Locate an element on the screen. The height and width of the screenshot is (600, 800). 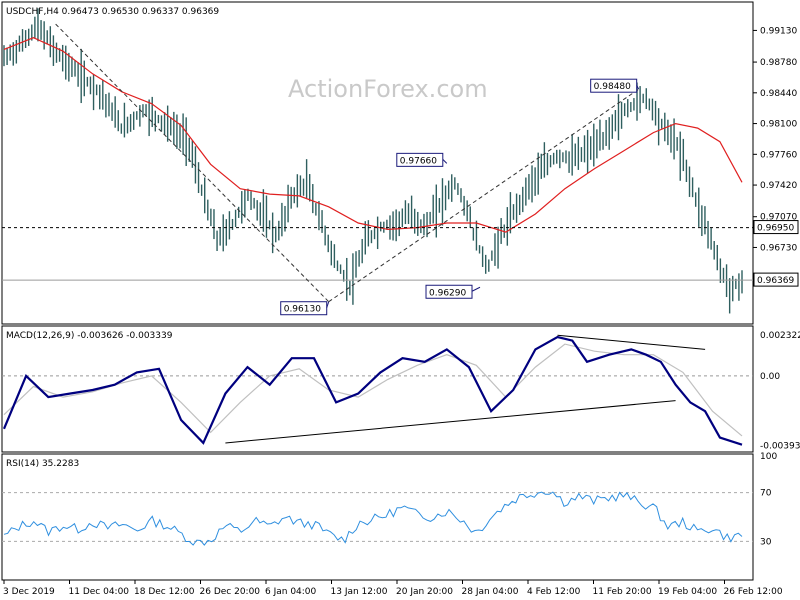
x-tick-label: 13 Jan 12:00 is located at coordinates (359, 592).